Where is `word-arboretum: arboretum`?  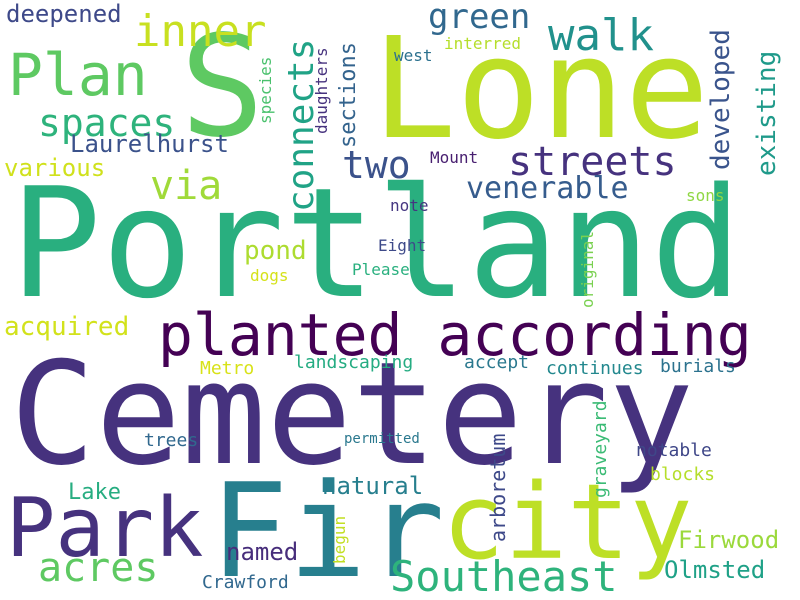
word-arboretum: arboretum is located at coordinates (498, 487).